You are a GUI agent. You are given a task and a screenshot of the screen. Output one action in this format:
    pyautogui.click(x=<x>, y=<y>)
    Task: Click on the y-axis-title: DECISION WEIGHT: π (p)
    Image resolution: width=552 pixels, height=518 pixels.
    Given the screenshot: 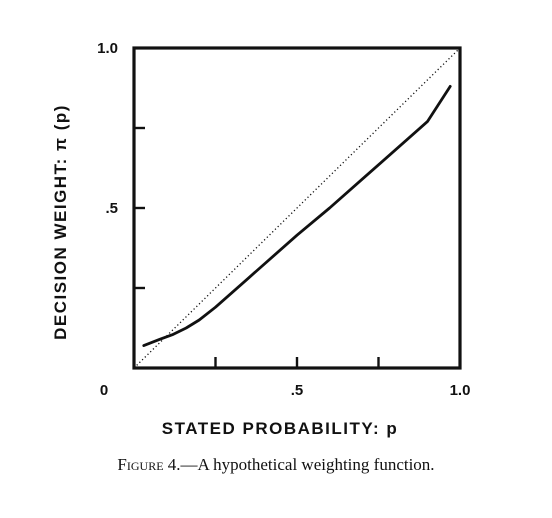 What is the action you would take?
    pyautogui.click(x=60, y=222)
    